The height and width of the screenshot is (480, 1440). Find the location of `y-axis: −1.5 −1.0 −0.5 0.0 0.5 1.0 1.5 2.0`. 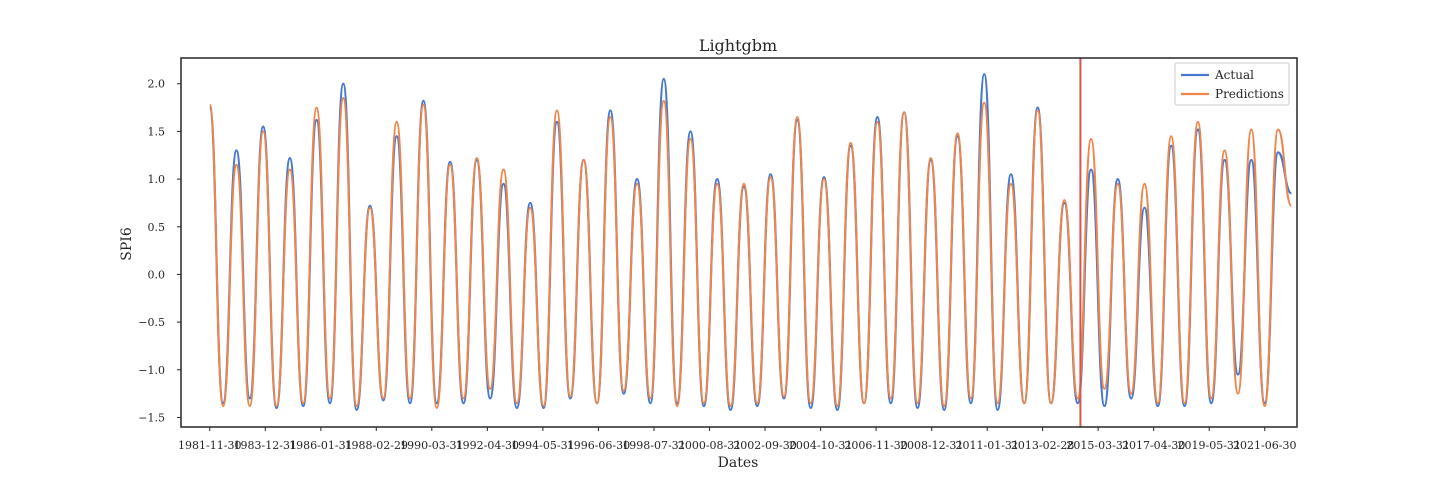

y-axis: −1.5 −1.0 −0.5 0.0 0.5 1.0 1.5 2.0 is located at coordinates (159, 251).